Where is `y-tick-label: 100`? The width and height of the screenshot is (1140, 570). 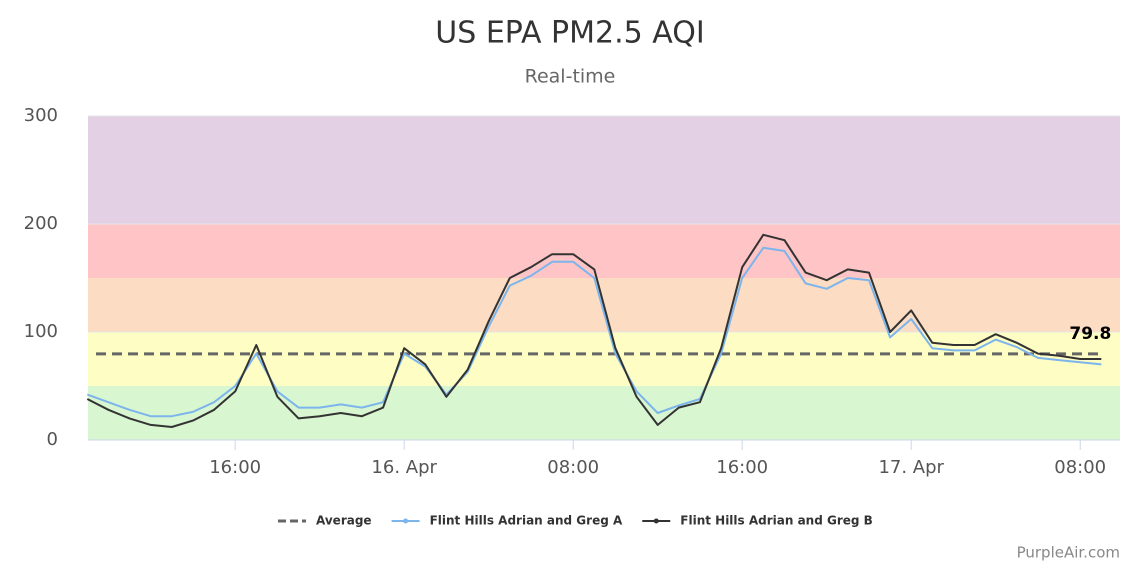 y-tick-label: 100 is located at coordinates (41, 331).